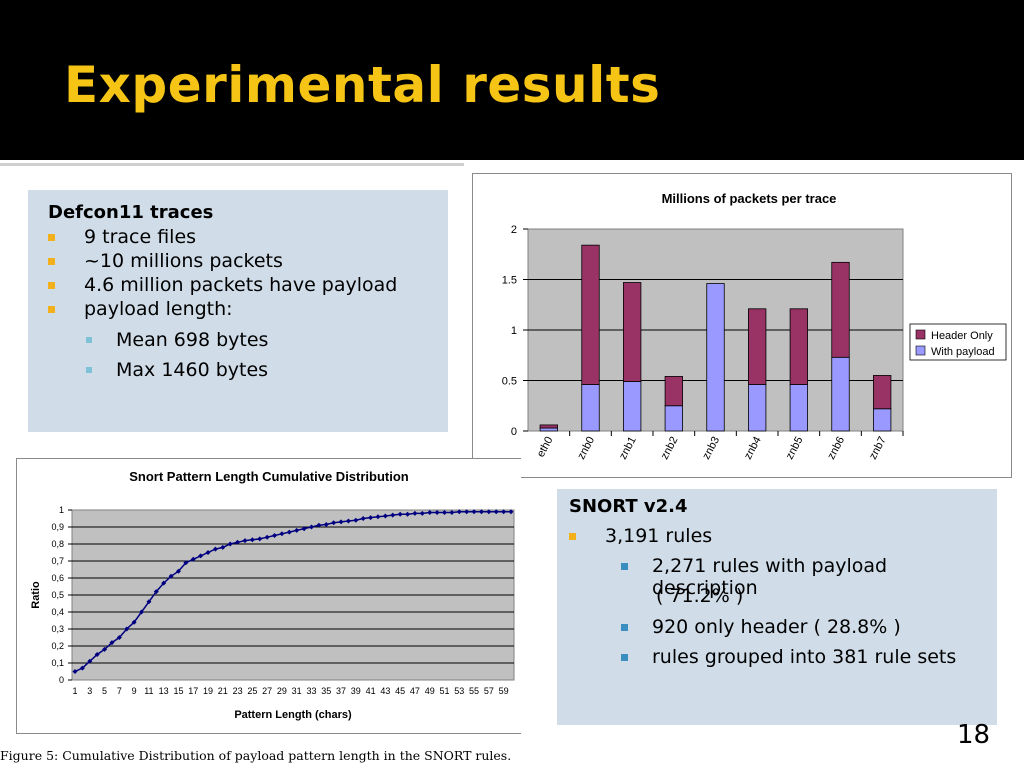 The width and height of the screenshot is (1024, 768). I want to click on defcon-item: ~10 millions packets, so click(165, 261).